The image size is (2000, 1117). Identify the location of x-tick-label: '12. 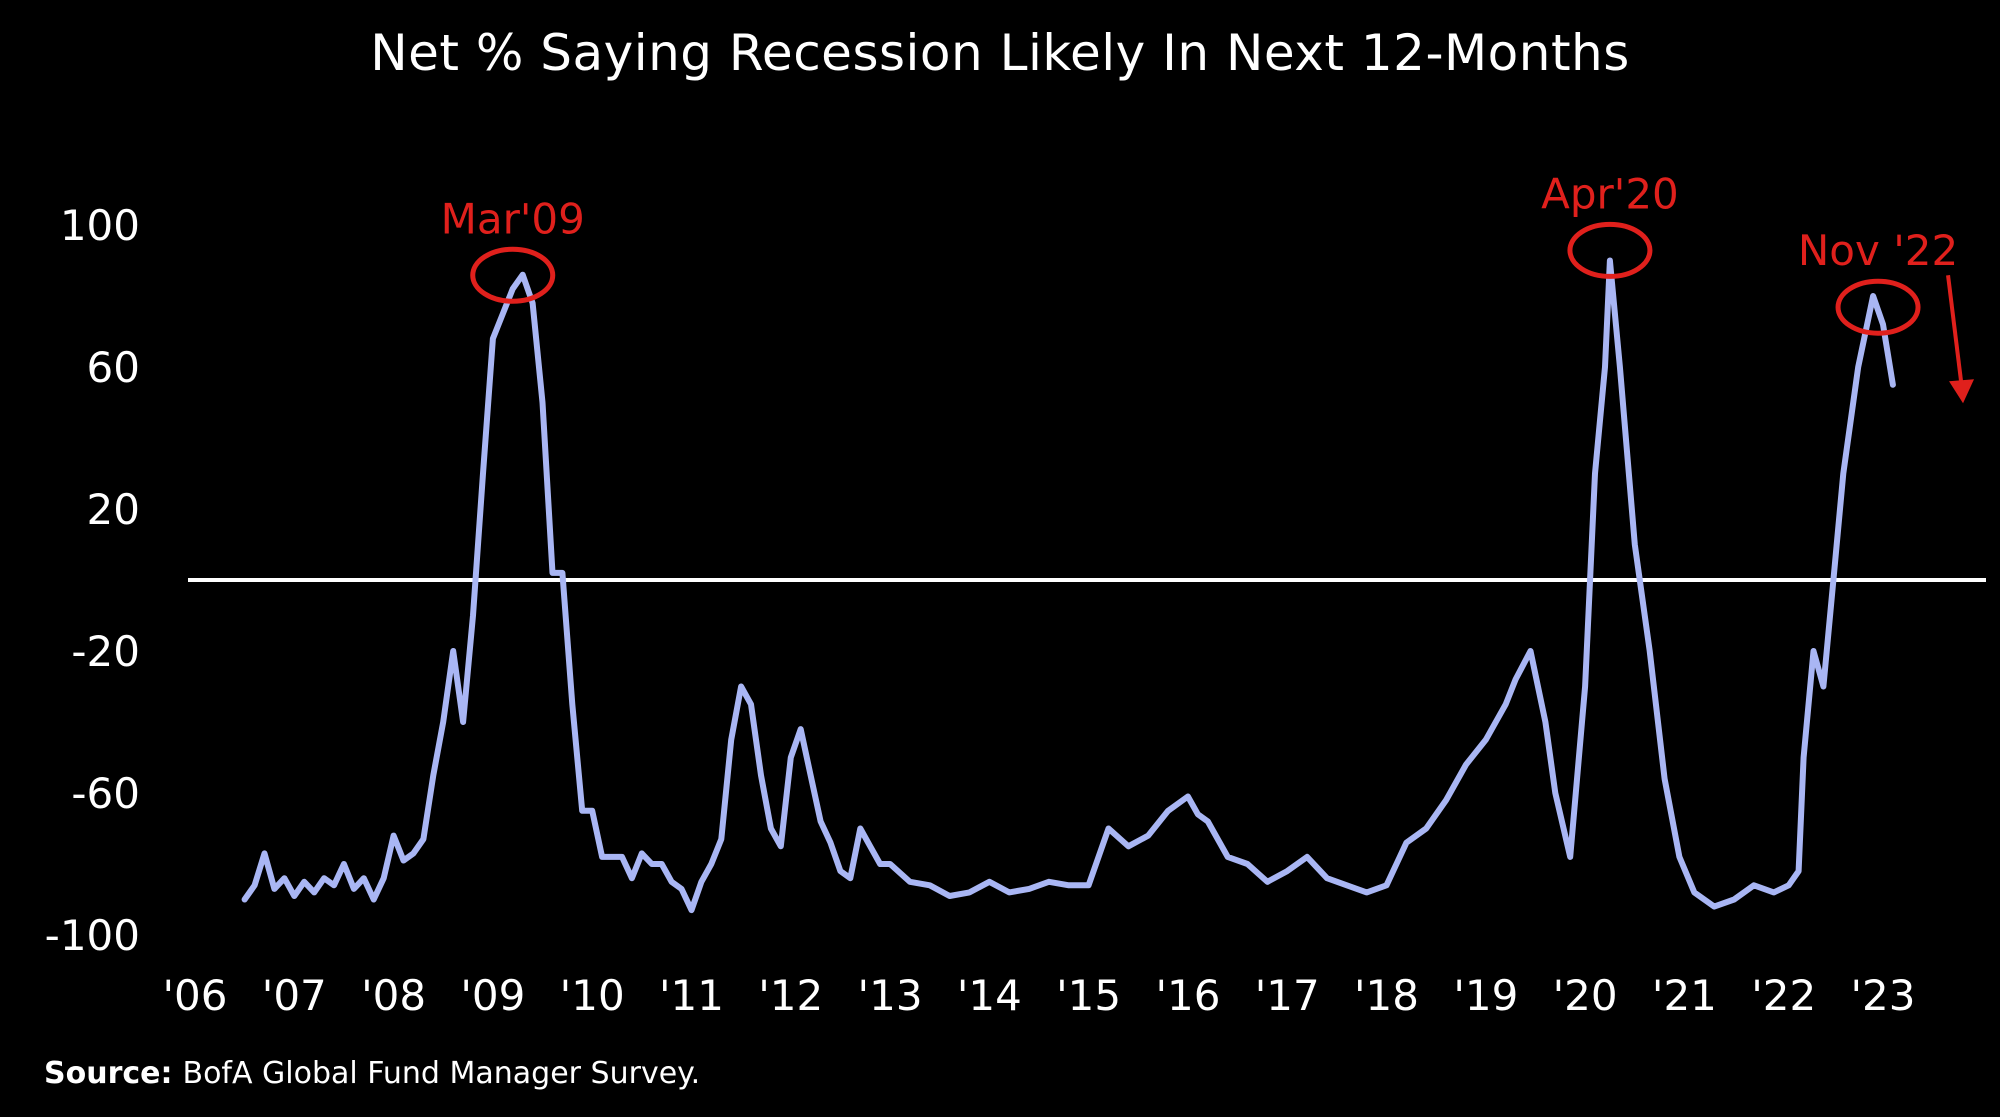
(790, 995).